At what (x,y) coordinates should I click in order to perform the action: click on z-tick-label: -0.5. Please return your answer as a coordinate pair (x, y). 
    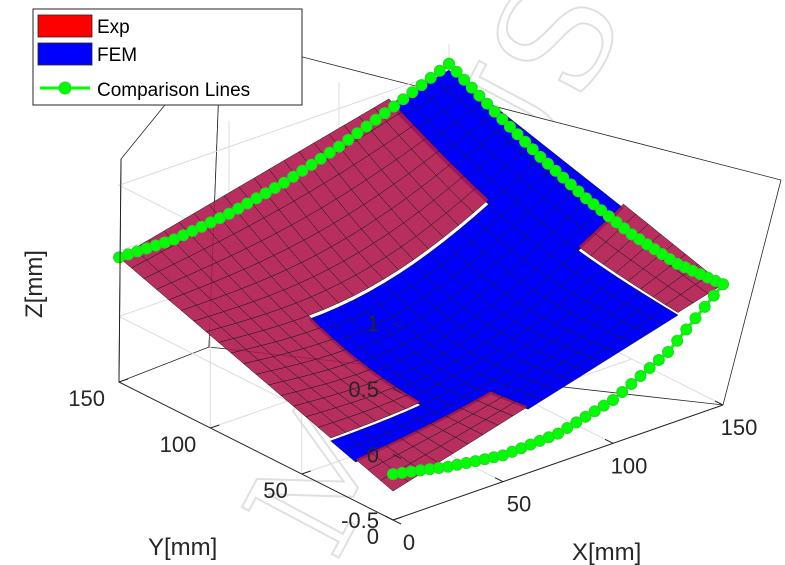
    Looking at the image, I should click on (360, 520).